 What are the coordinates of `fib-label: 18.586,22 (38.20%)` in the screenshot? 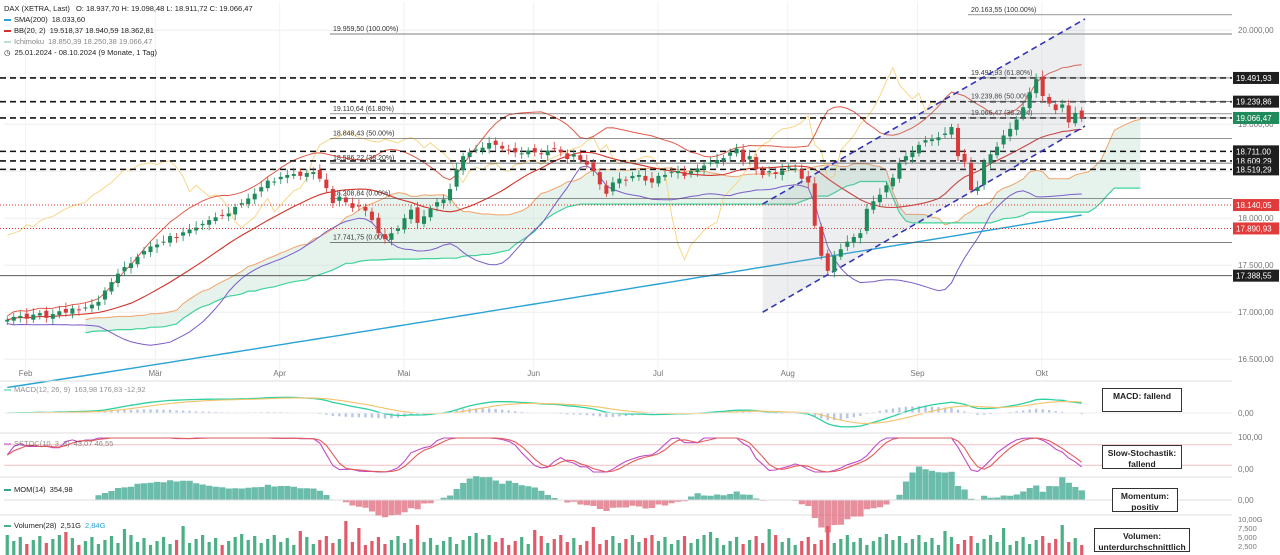 It's located at (364, 158).